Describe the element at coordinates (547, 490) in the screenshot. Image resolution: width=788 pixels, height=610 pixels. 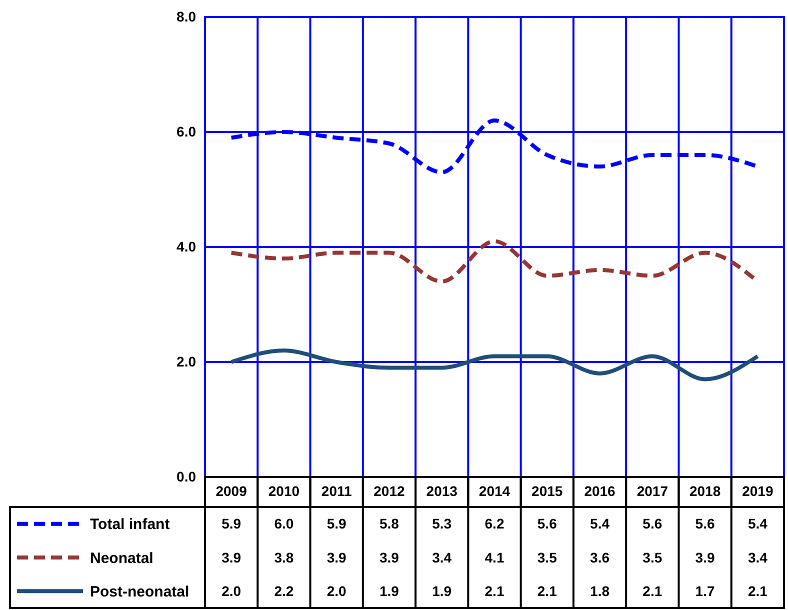
I see `x-tick-label: 2015` at that location.